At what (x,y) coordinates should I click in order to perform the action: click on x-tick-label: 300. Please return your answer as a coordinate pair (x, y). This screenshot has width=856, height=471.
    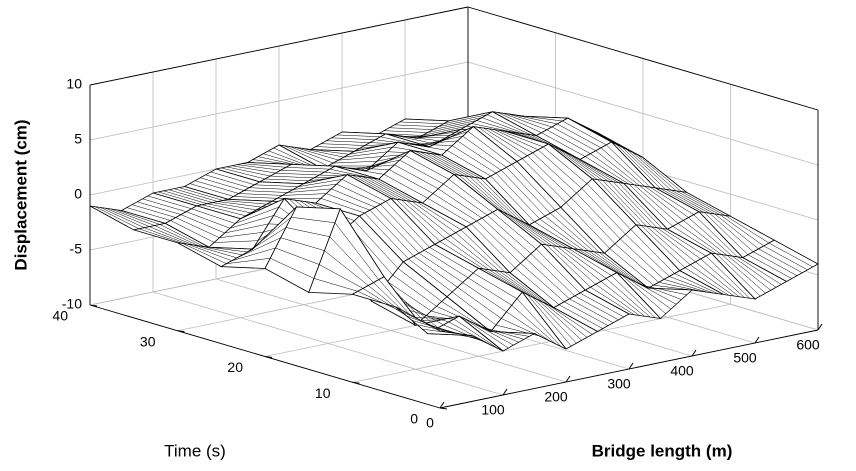
    Looking at the image, I should click on (619, 384).